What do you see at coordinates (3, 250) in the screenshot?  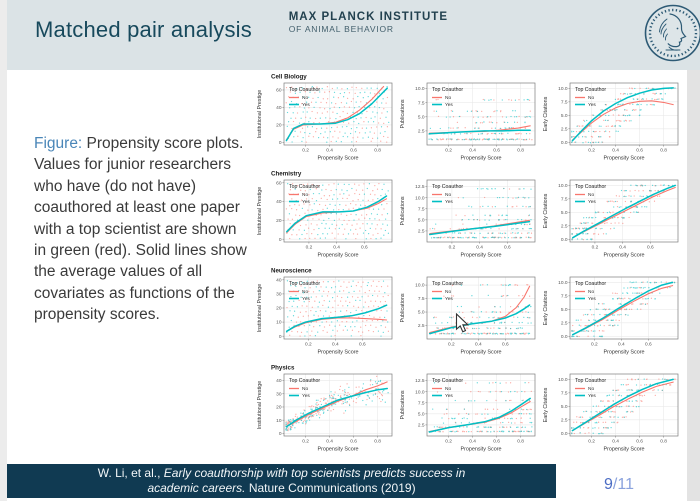 I see `viewer-left-margin` at bounding box center [3, 250].